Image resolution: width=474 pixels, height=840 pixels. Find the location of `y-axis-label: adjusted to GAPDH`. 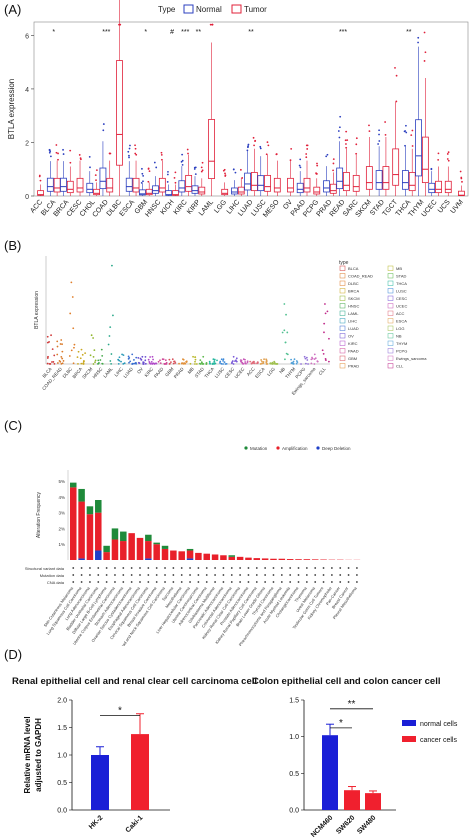

y-axis-label: adjusted to GAPDH is located at coordinates (38, 755).